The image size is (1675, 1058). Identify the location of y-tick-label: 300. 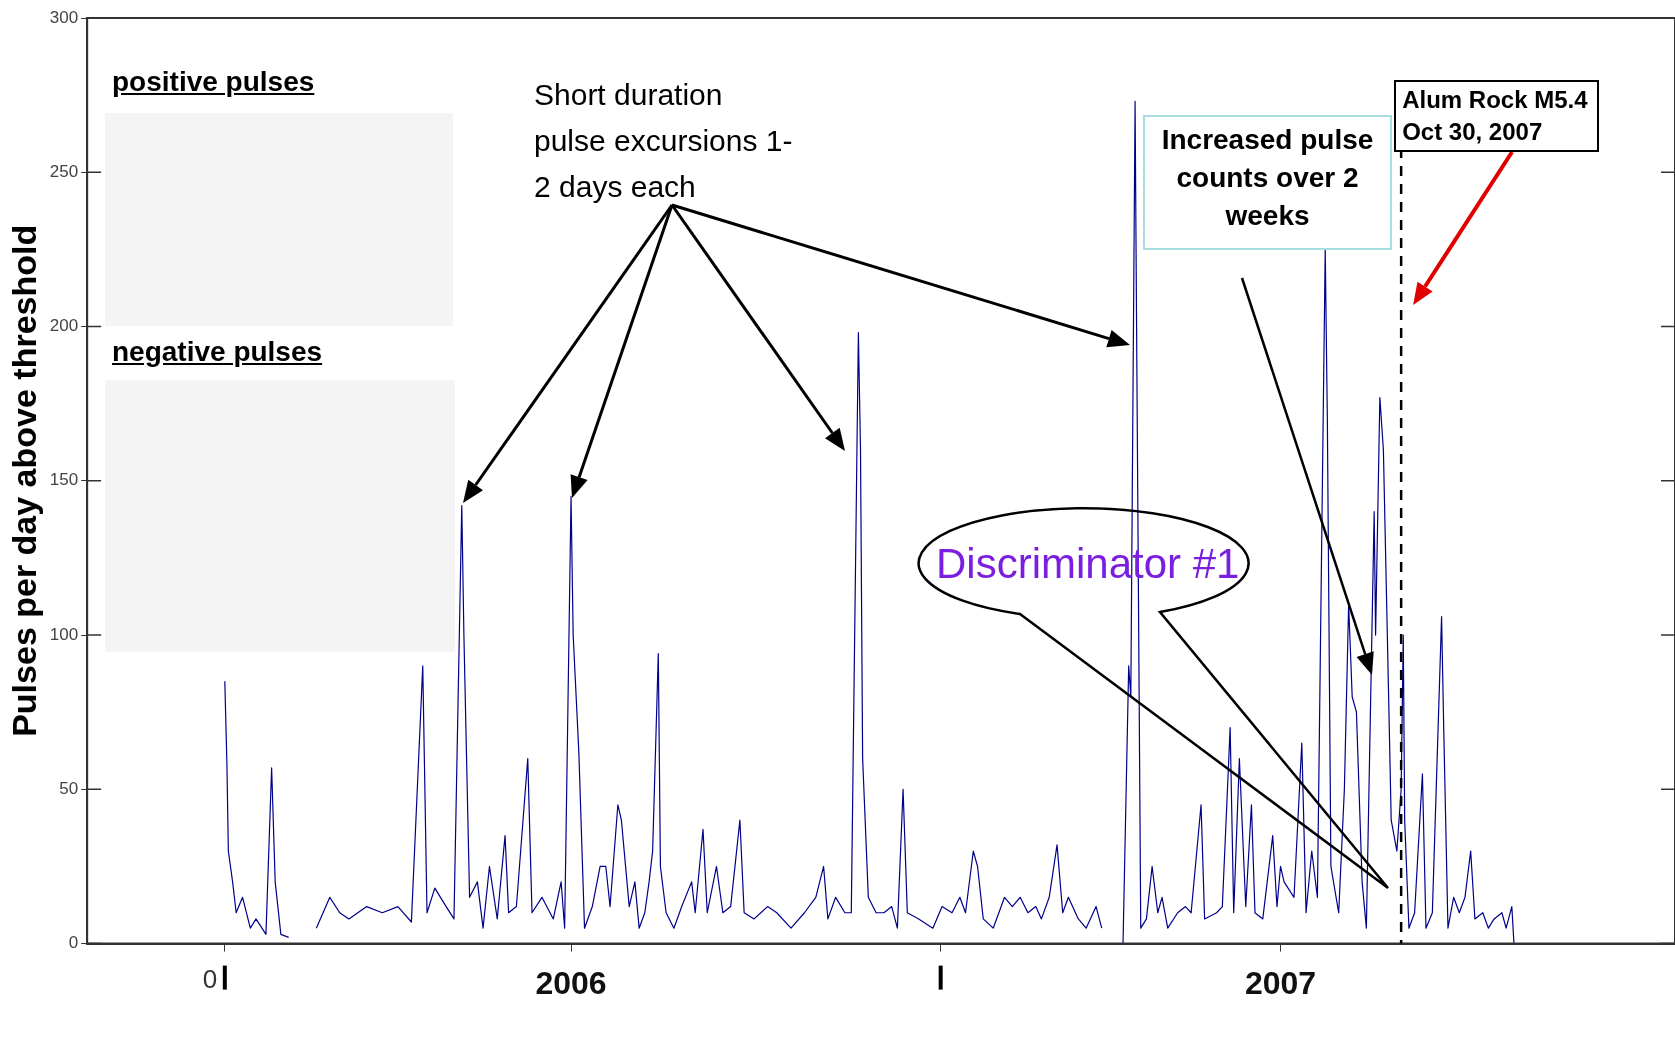
(64, 17).